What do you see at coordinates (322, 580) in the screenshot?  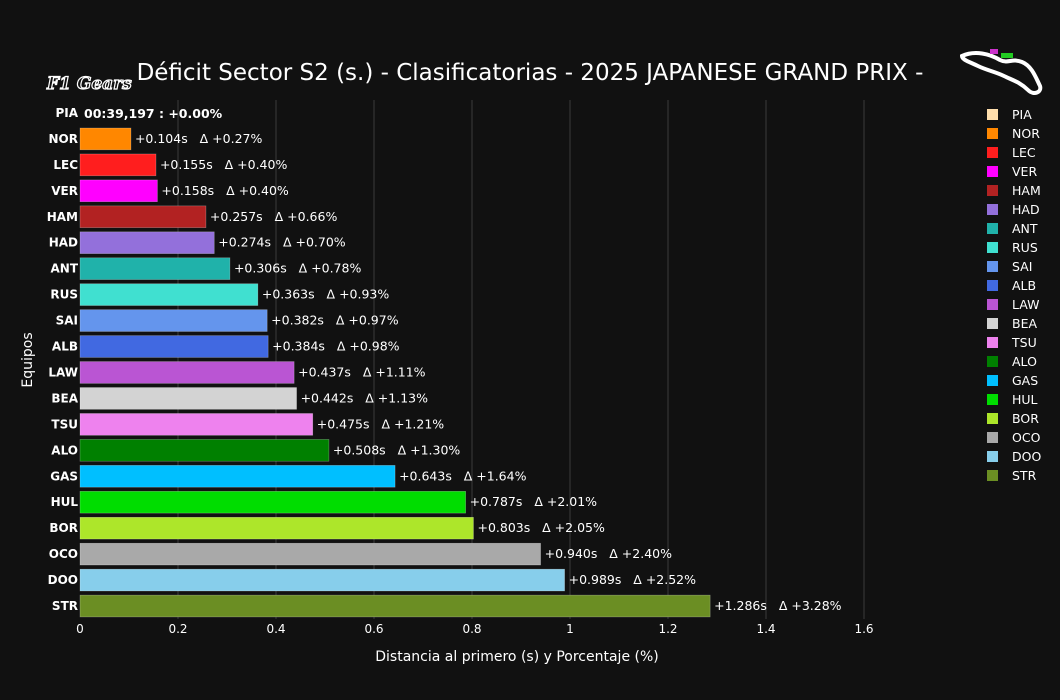 I see `bar-doo` at bounding box center [322, 580].